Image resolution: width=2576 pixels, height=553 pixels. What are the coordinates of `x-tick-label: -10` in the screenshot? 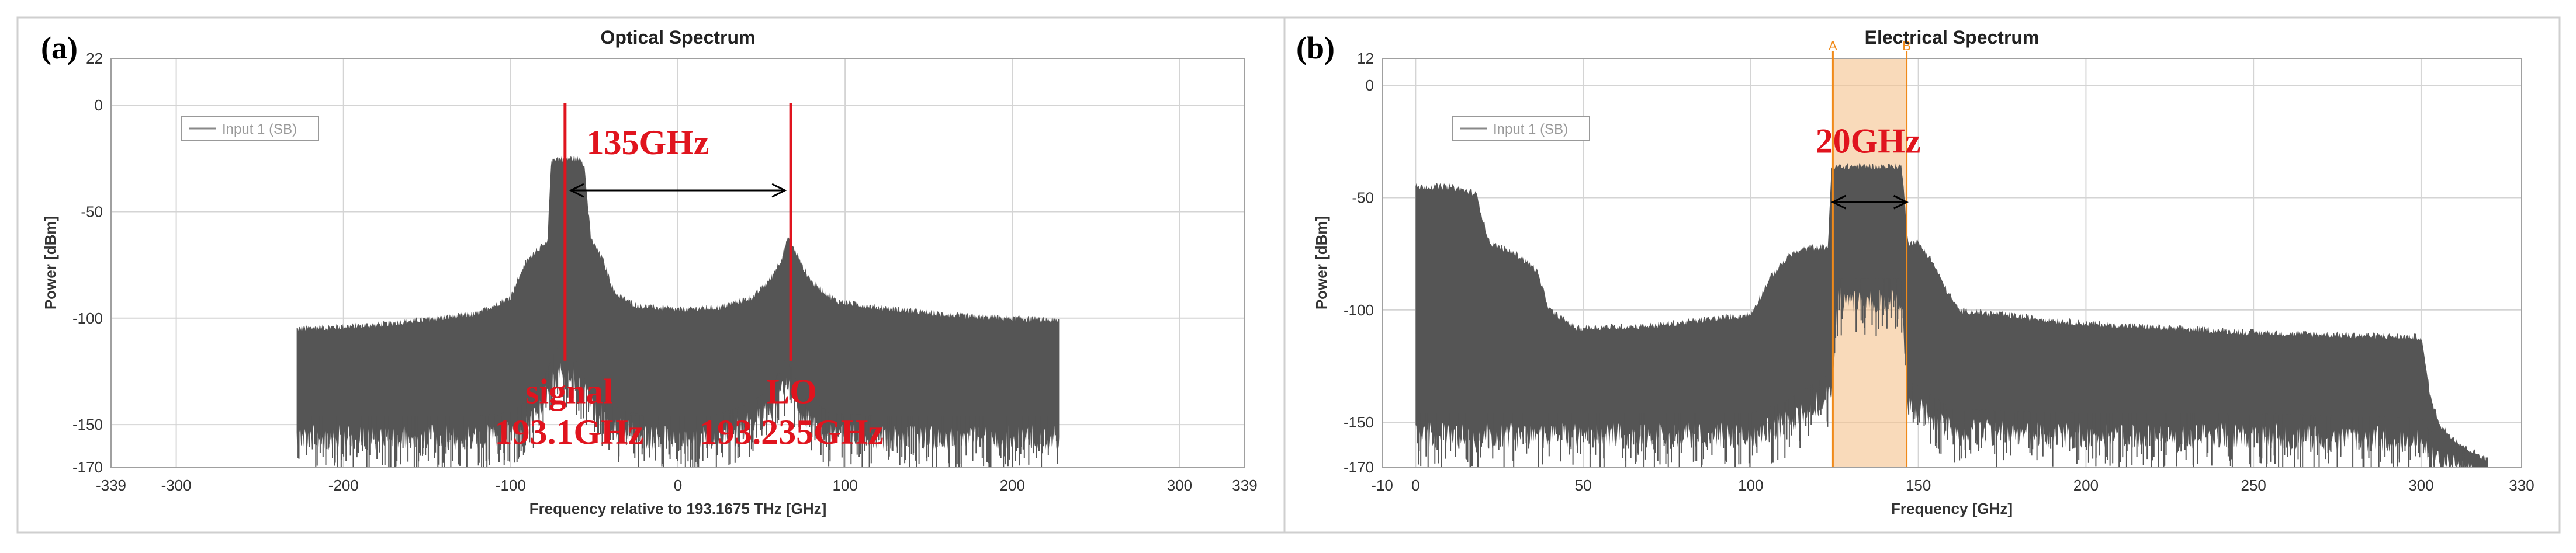 It's located at (1382, 486).